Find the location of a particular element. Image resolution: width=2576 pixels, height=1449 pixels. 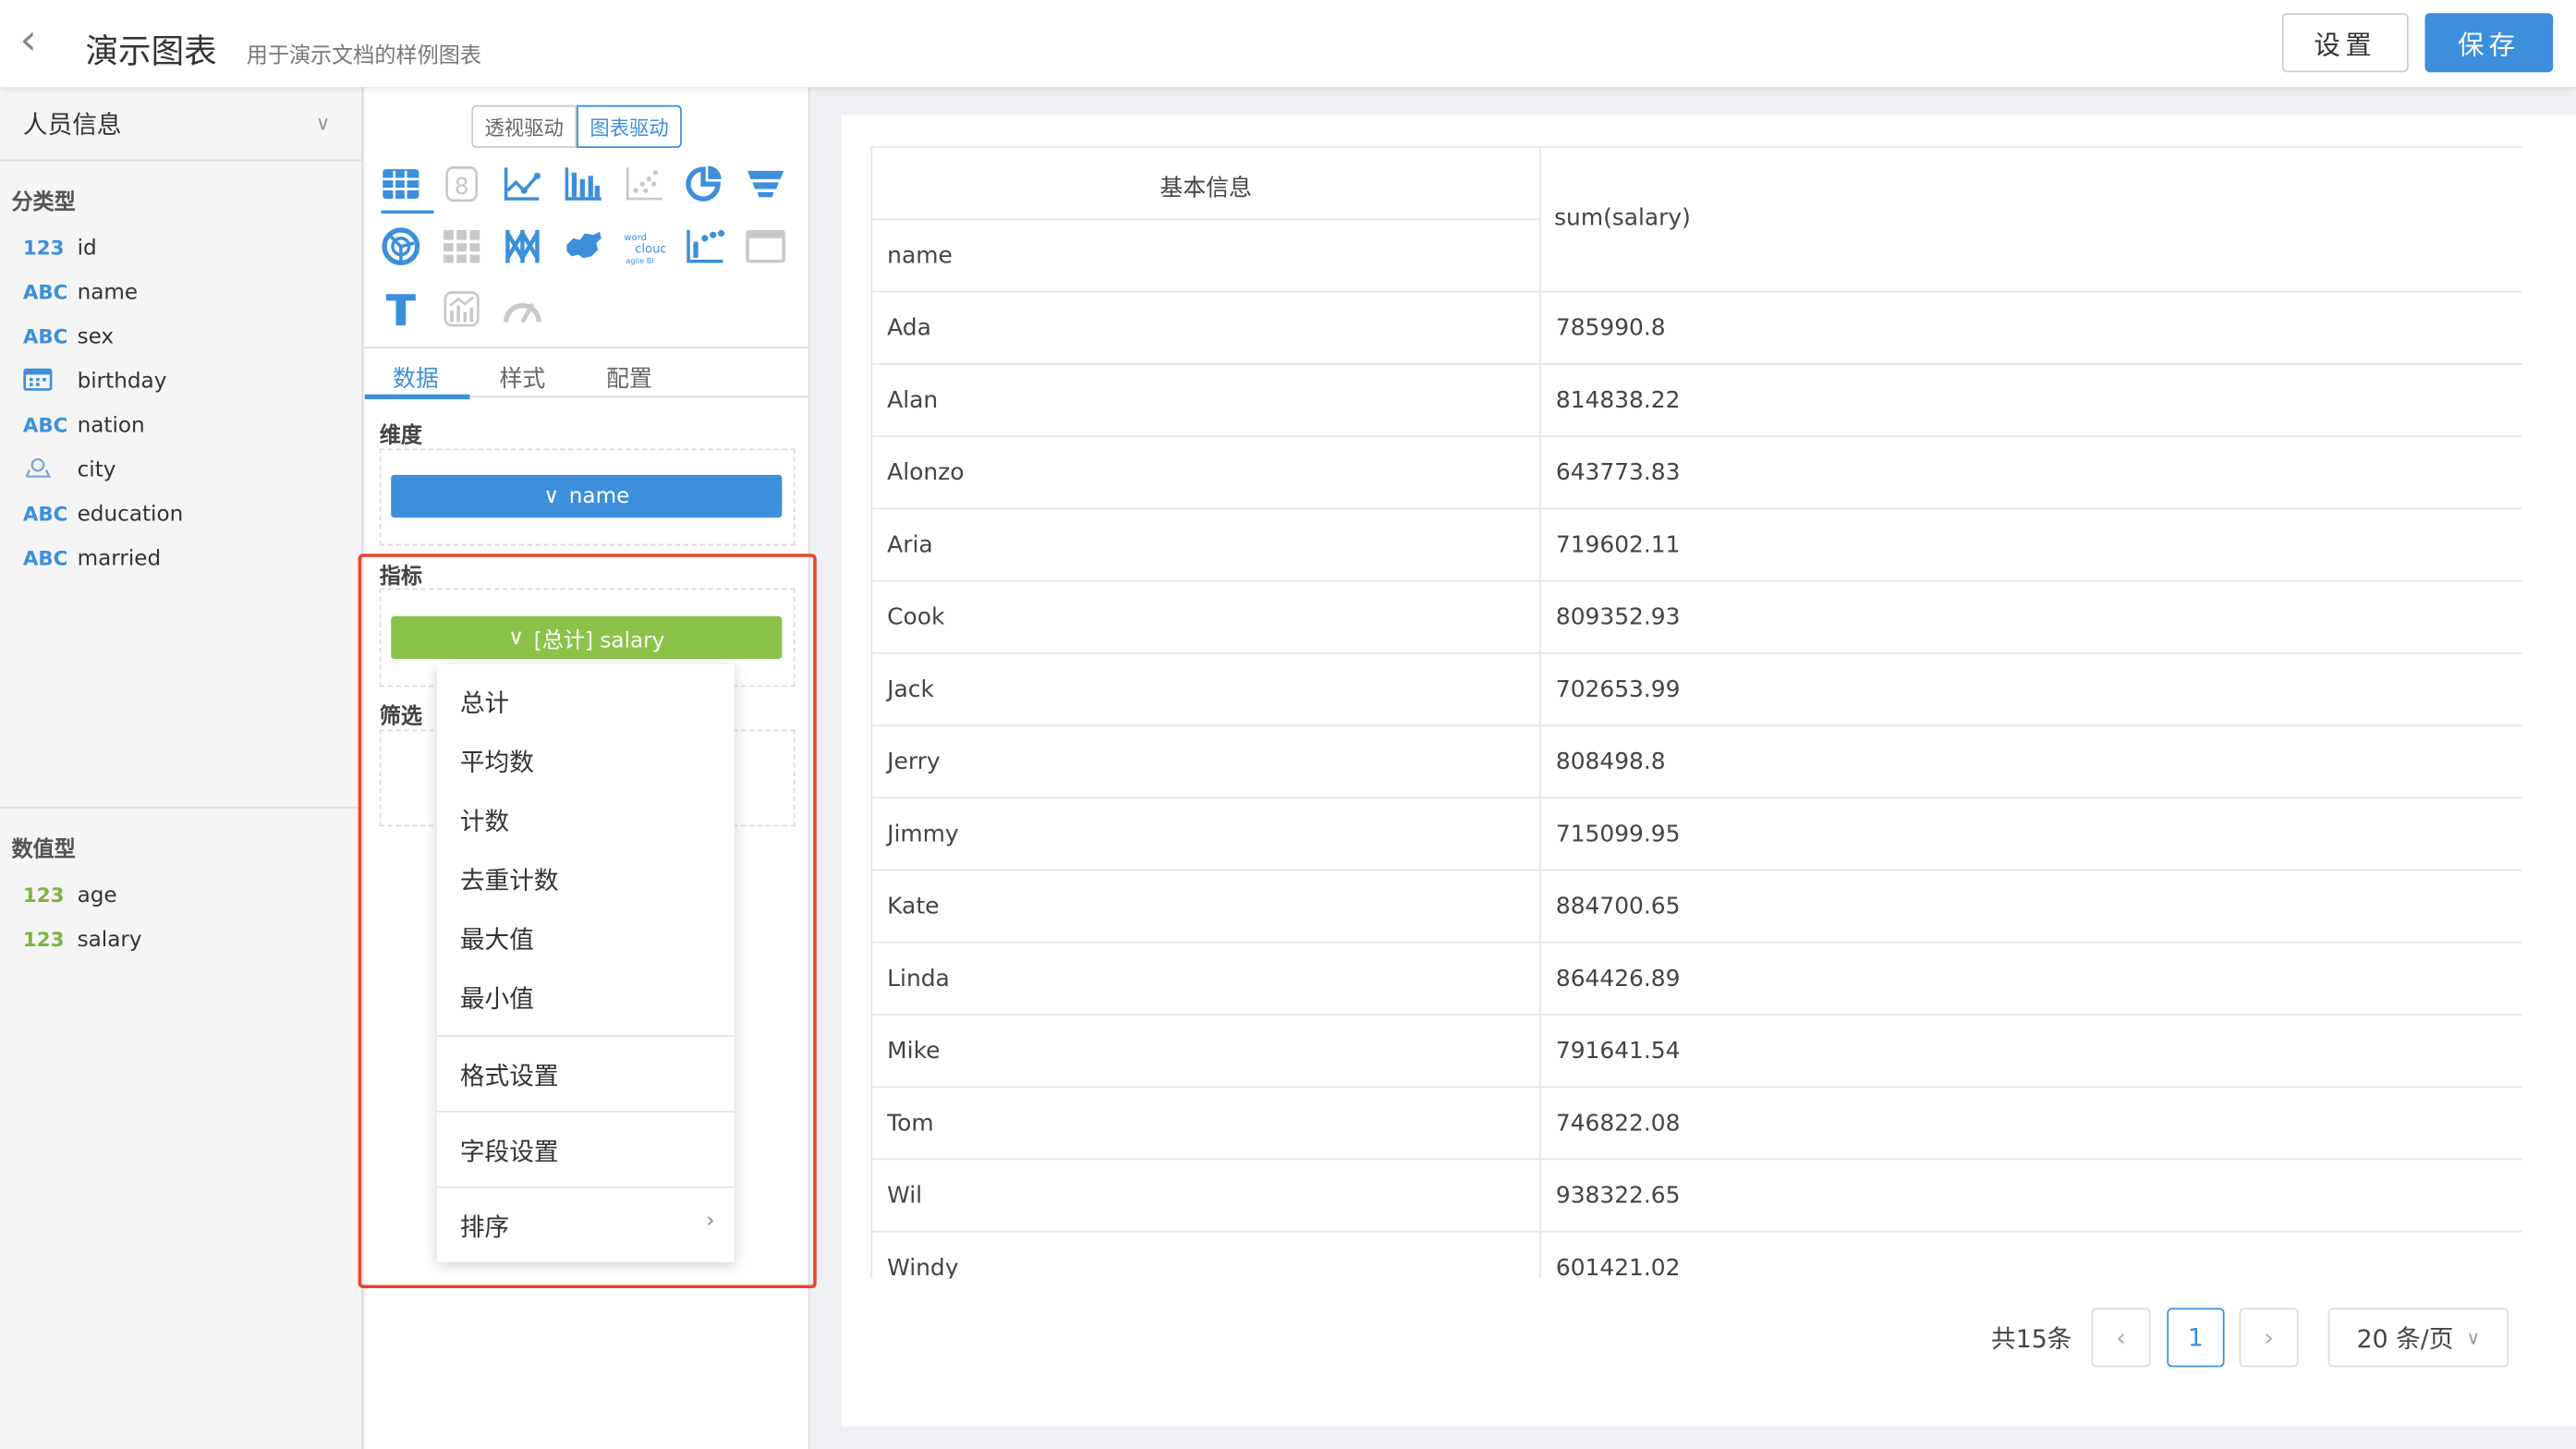

menu-item-field: 字段设置 is located at coordinates (509, 1152).